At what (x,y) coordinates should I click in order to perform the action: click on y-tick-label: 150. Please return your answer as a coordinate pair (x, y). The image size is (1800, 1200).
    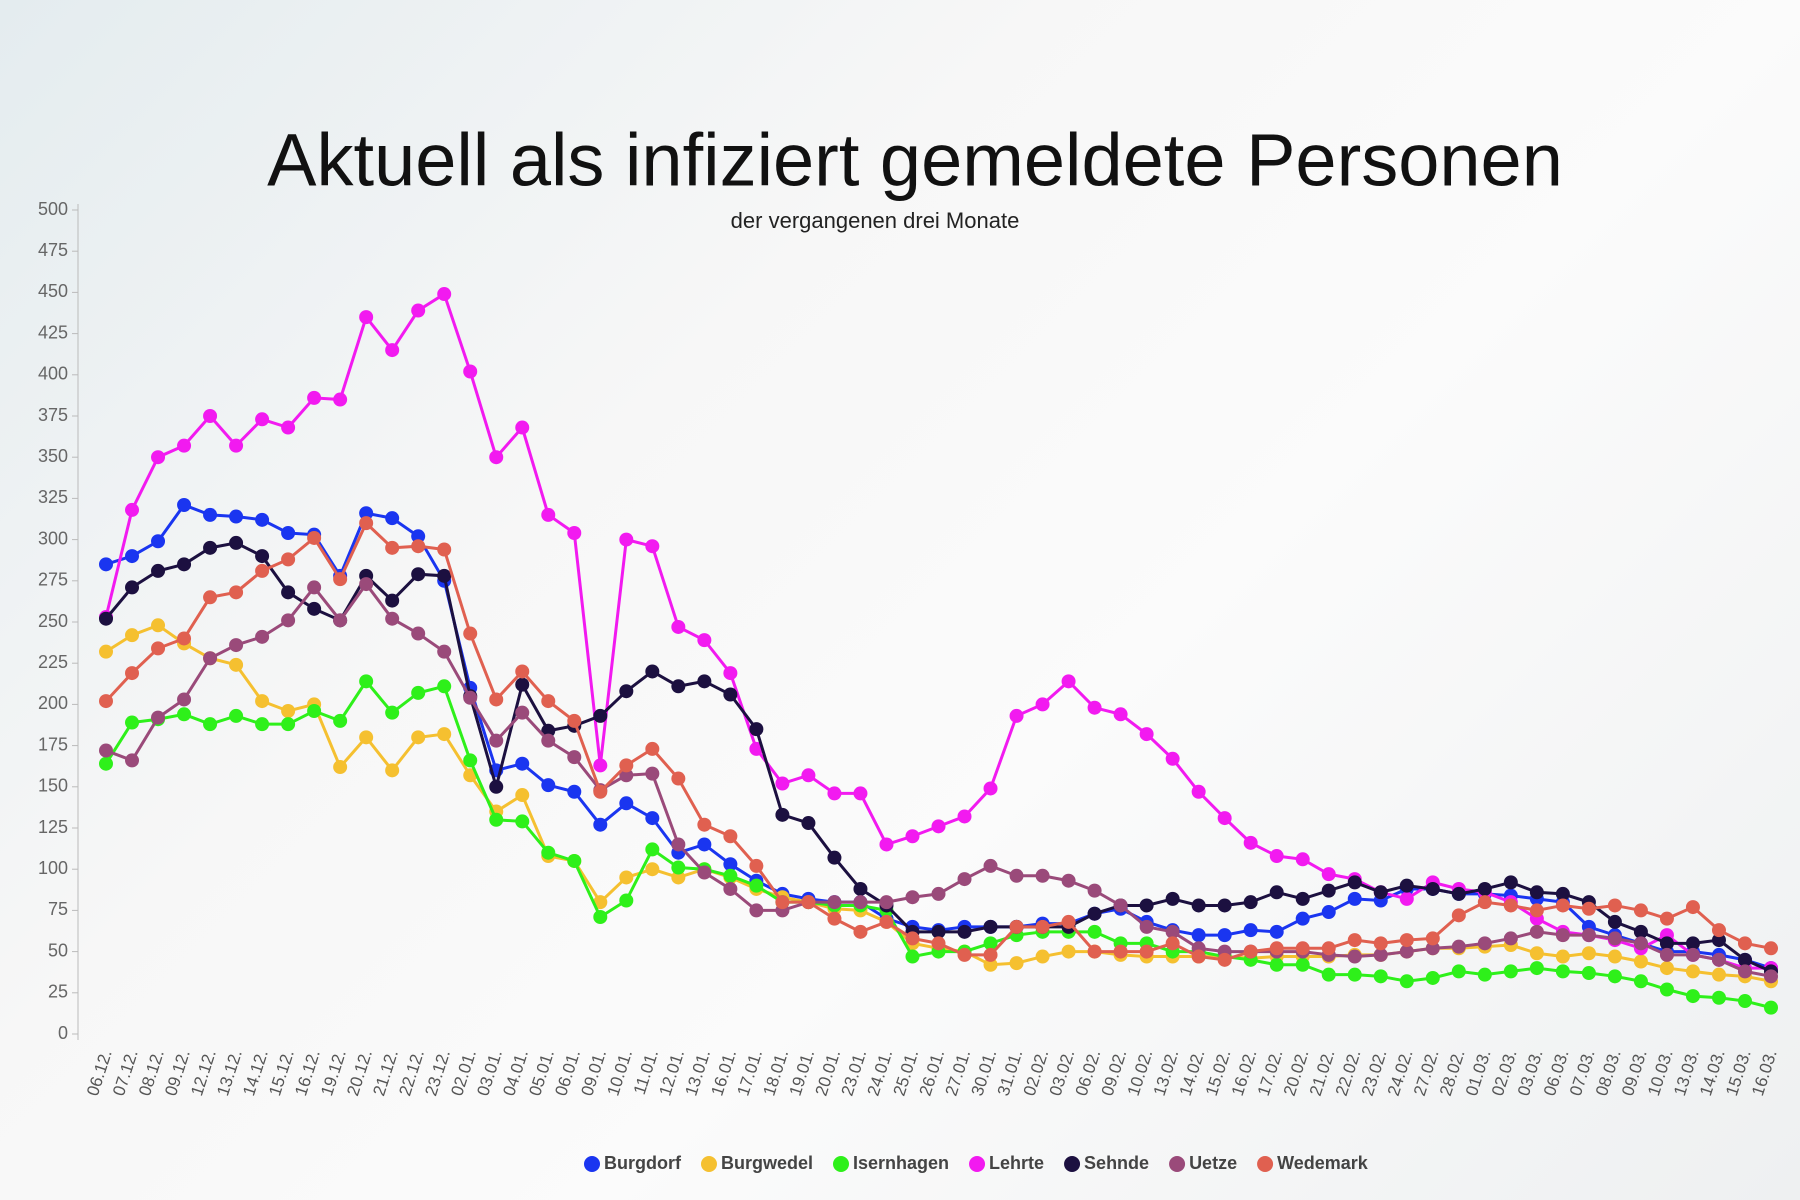
    Looking at the image, I should click on (53, 786).